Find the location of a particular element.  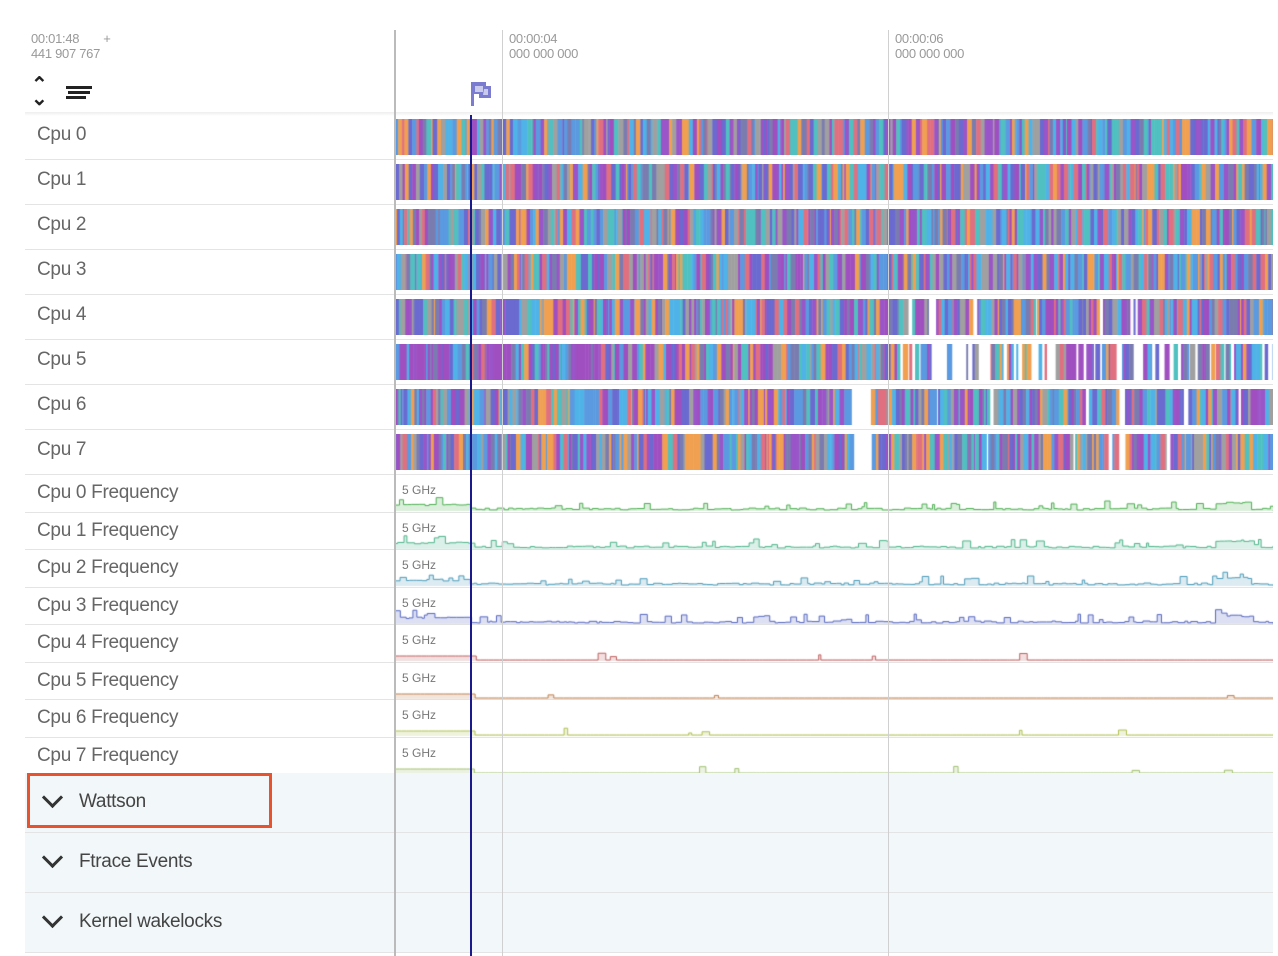

flag-icon is located at coordinates (481, 94).